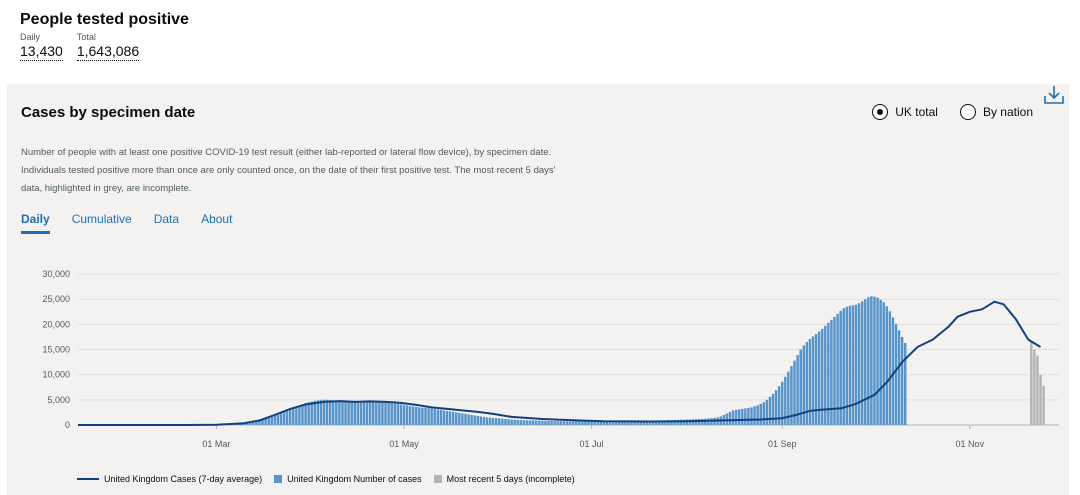  What do you see at coordinates (504, 479) in the screenshot?
I see `legend-item-incomplete: Most recent 5 days (incomplete)` at bounding box center [504, 479].